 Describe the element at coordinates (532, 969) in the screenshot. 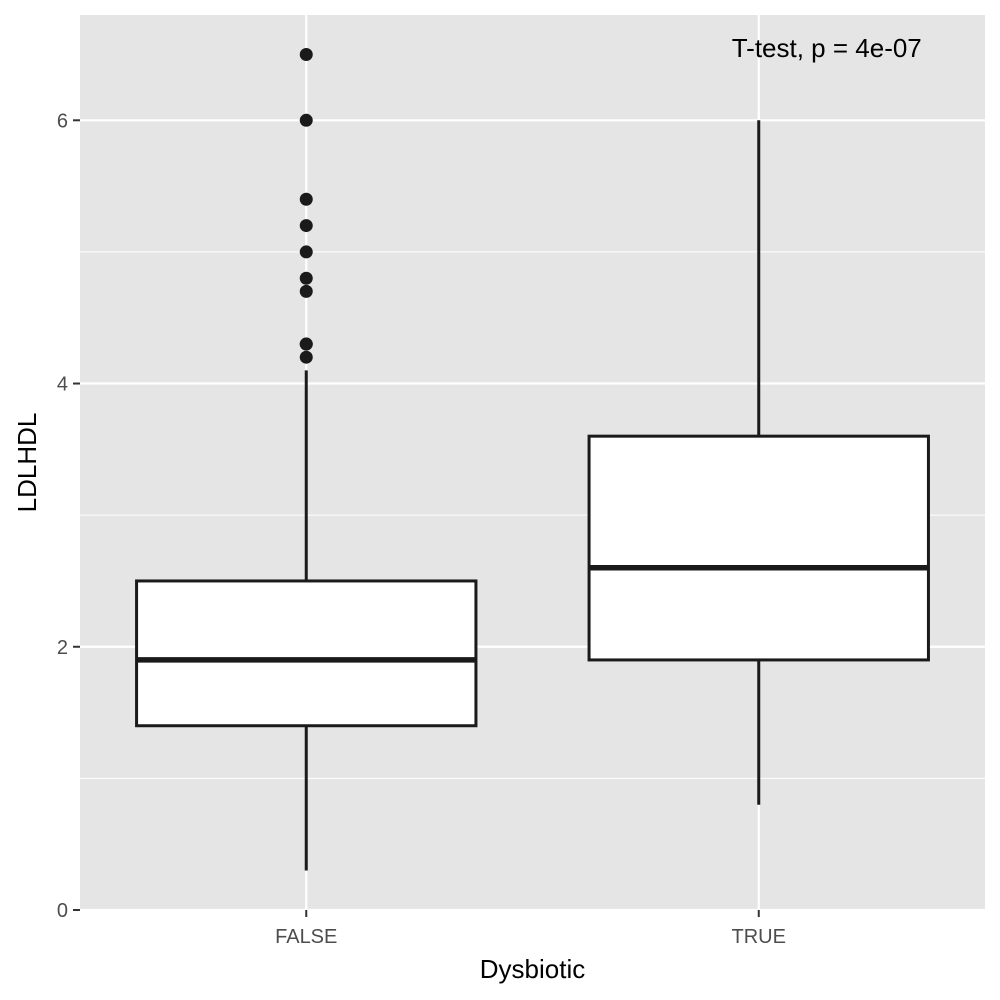

I see `x-axis-title: Dysbiotic` at that location.